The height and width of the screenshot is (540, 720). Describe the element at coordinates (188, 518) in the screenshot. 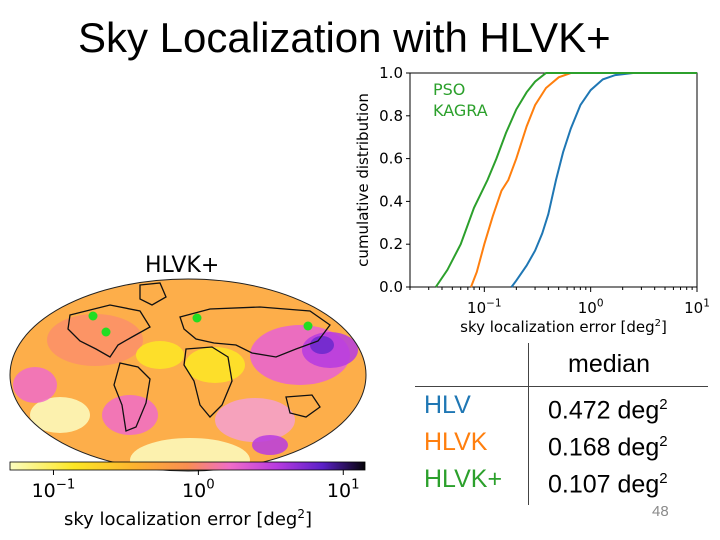

I see `colorbar-label: sky localization error [deg2]` at that location.